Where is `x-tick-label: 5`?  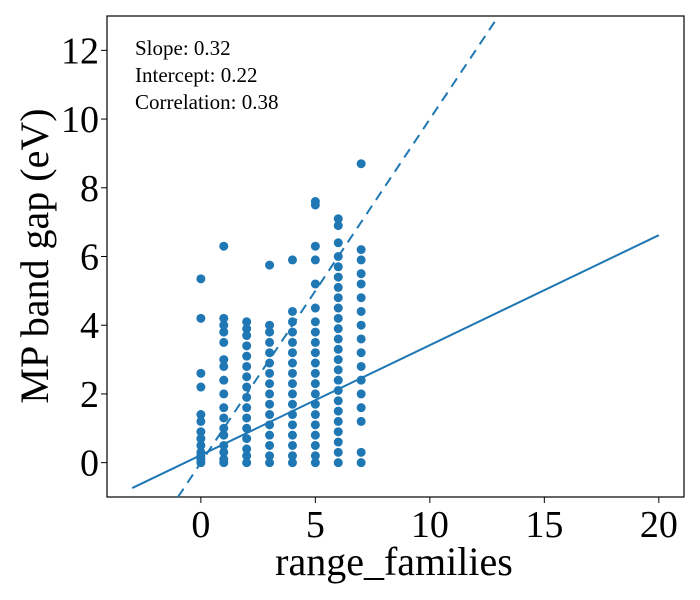
x-tick-label: 5 is located at coordinates (315, 525).